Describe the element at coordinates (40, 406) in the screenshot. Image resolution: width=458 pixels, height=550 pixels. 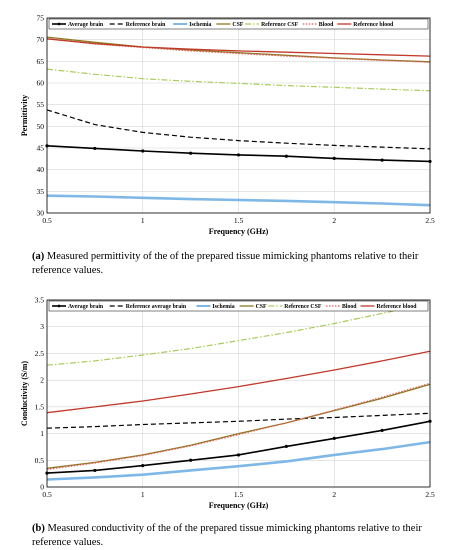
I see `y-tick-label: 1.5` at that location.